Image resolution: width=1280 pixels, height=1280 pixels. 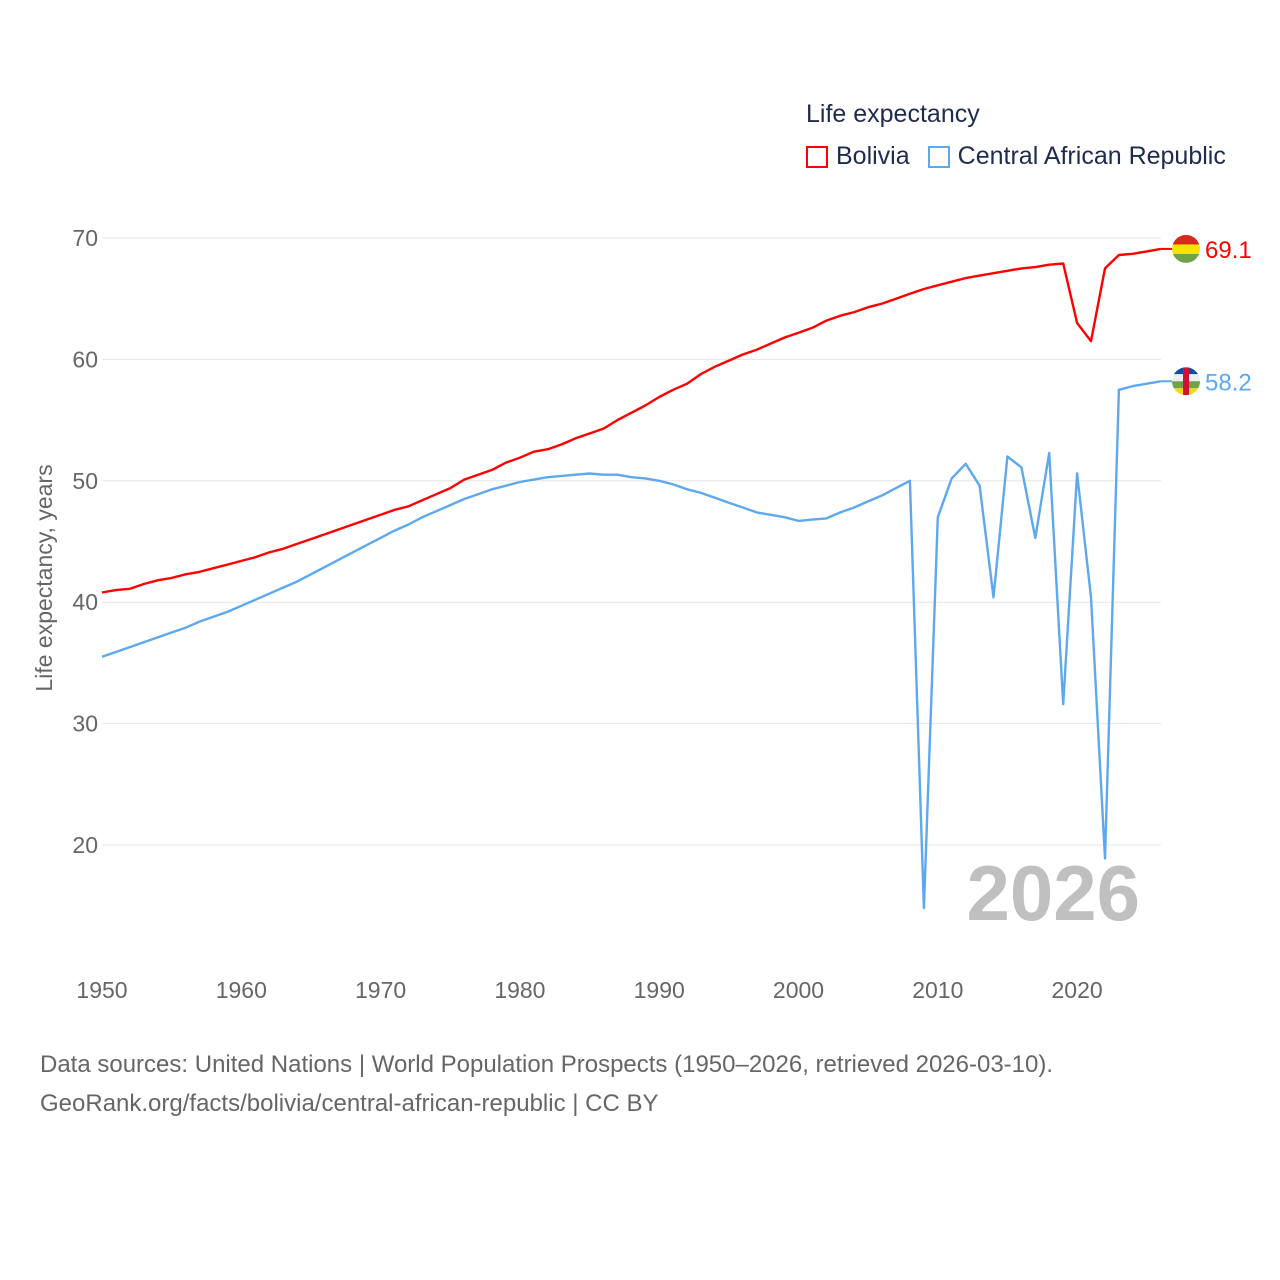 I want to click on legend-label-bolivia: Bolivia, so click(x=873, y=156).